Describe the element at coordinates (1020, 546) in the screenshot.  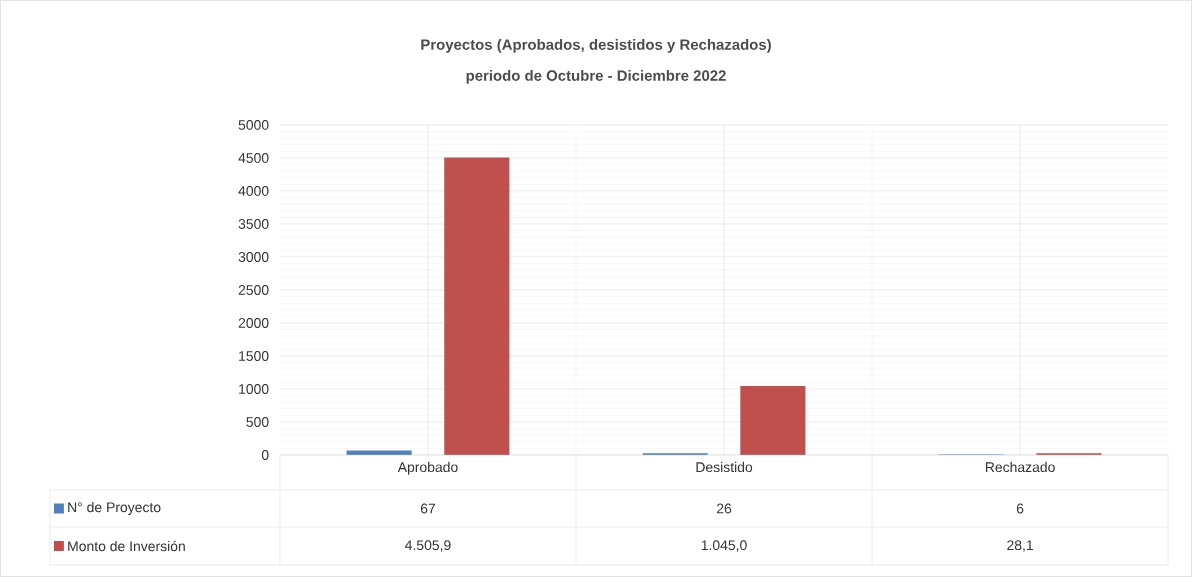
I see `data-label: 28,1` at that location.